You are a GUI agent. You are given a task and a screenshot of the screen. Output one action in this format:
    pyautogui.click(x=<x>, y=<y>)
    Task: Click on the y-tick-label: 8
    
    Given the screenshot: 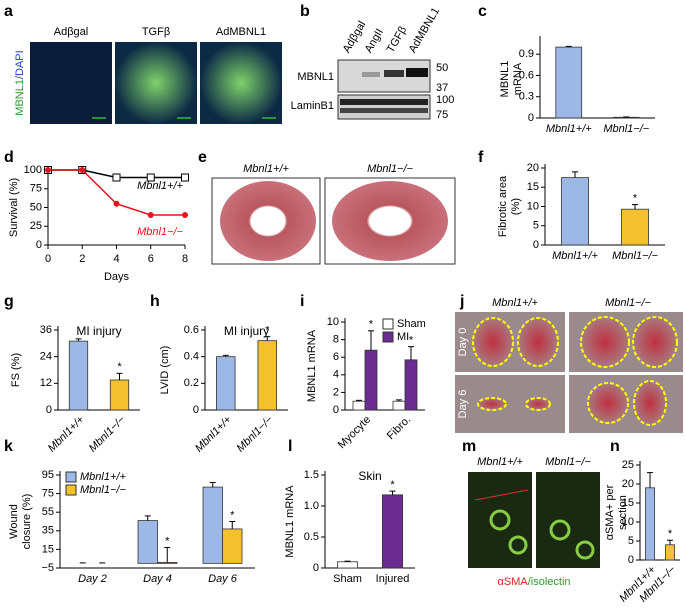 What is the action you would take?
    pyautogui.click(x=336, y=340)
    